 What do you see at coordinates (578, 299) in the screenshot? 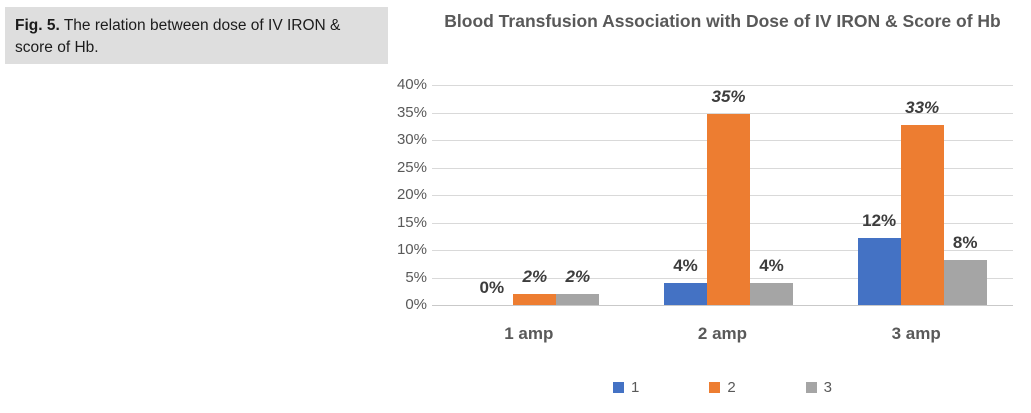
I see `bar-series-3-1-amp` at bounding box center [578, 299].